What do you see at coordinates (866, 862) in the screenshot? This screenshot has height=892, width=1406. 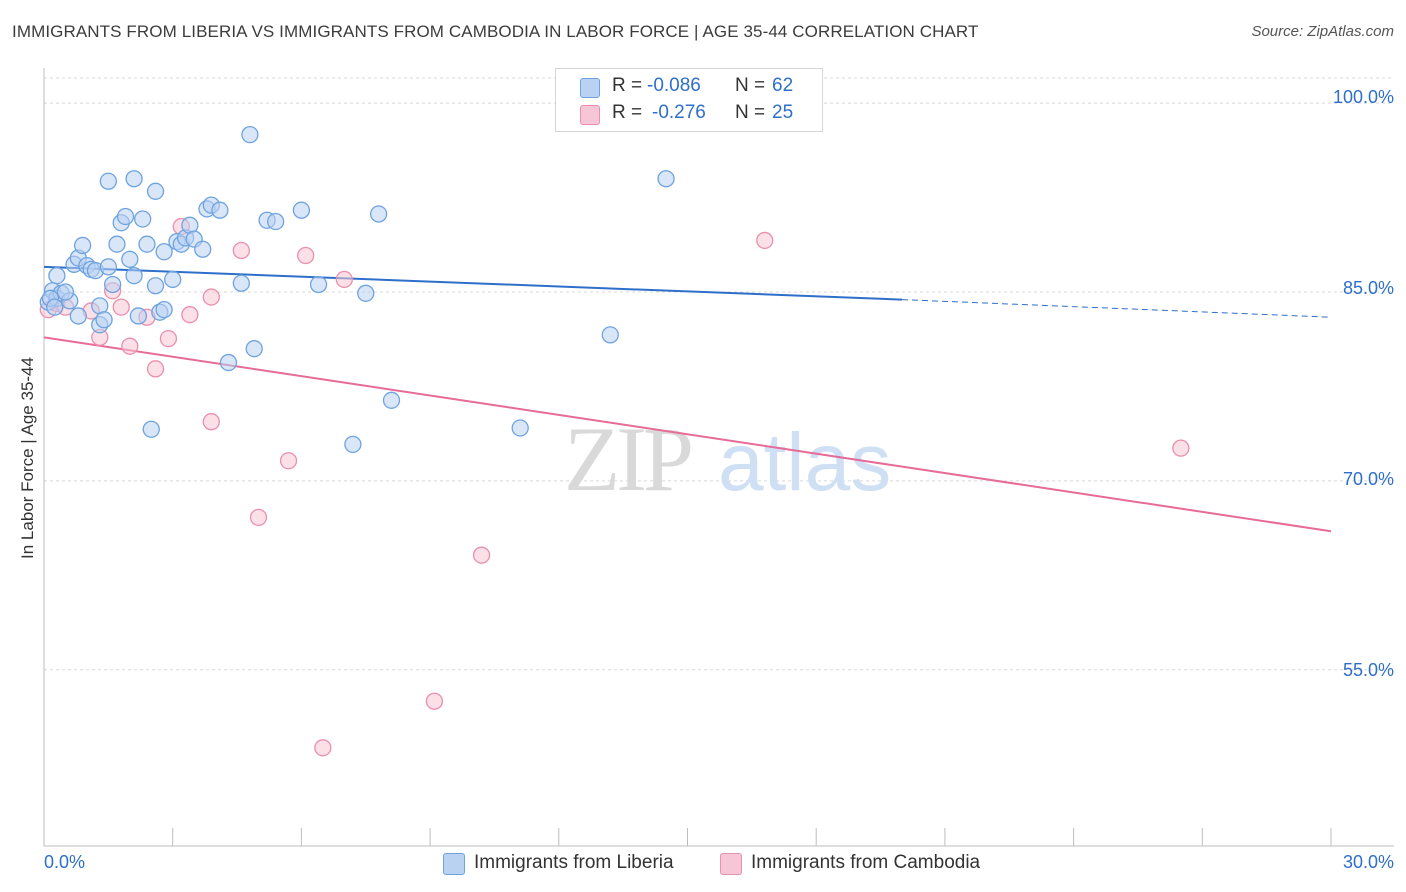 I see `cambodia-legend-label: Immigrants from Cambodia` at bounding box center [866, 862].